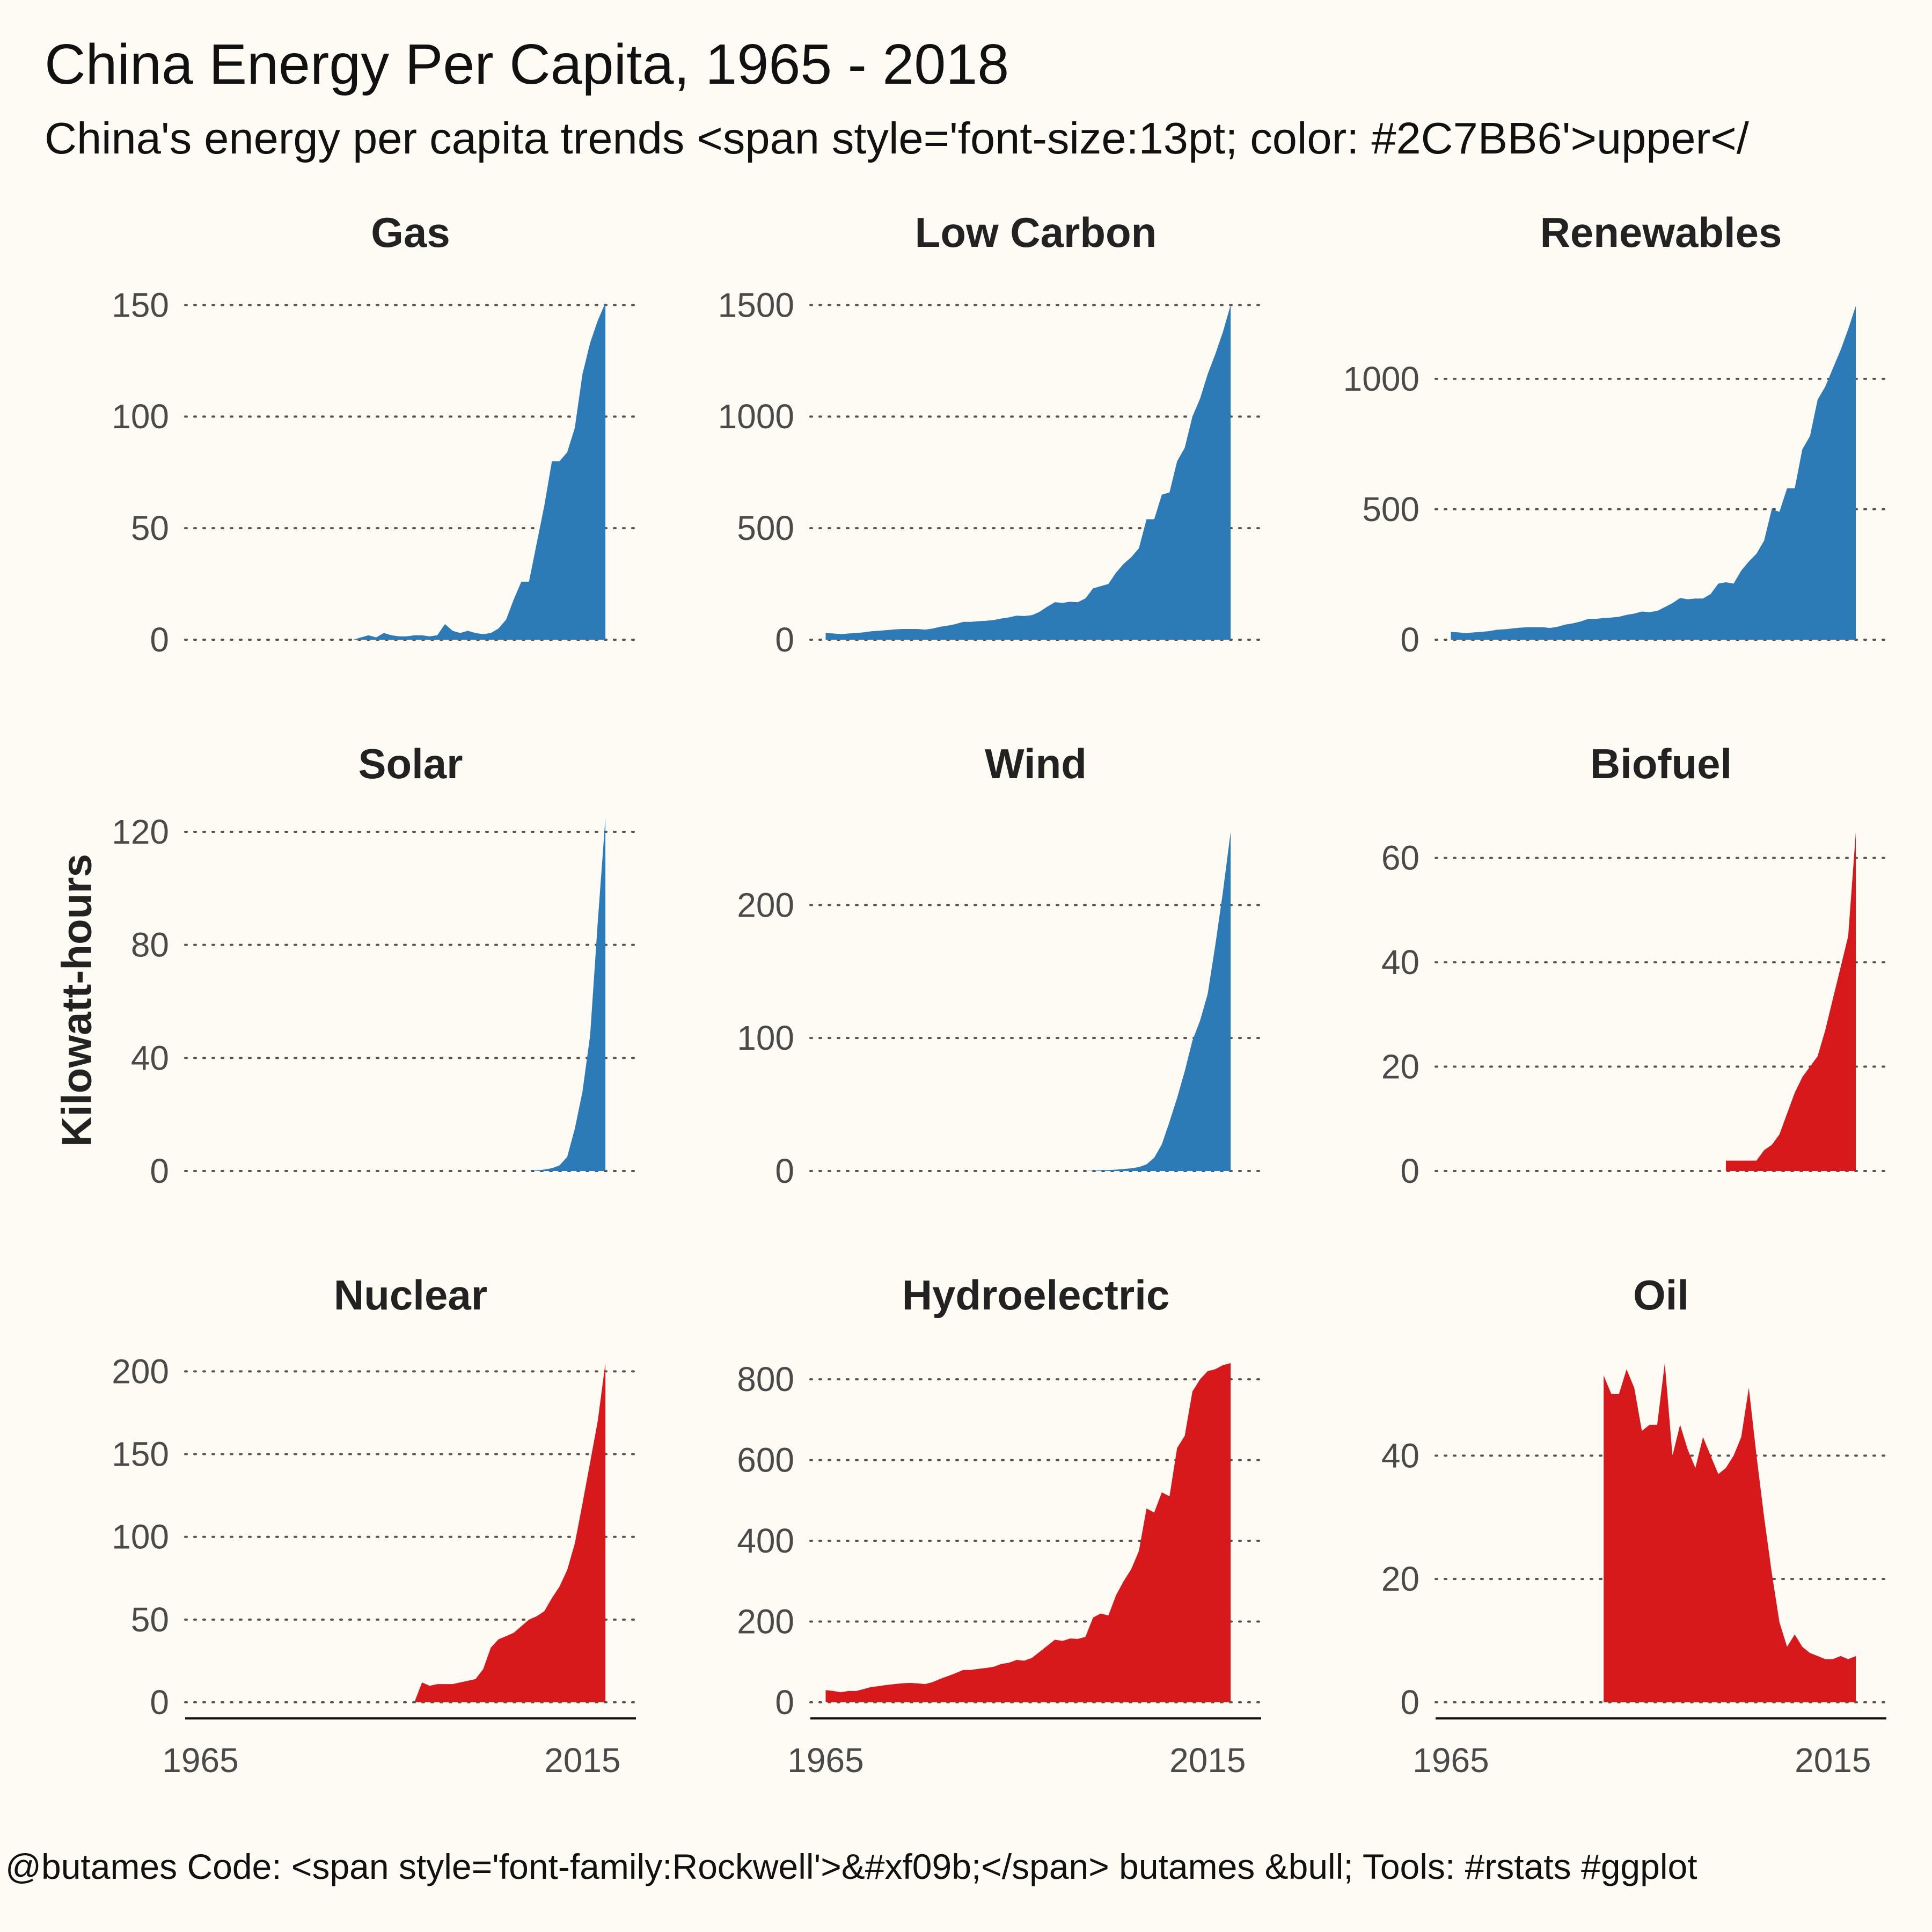 Image resolution: width=1932 pixels, height=1932 pixels. What do you see at coordinates (1653, 472) in the screenshot?
I see `area-series-renewables` at bounding box center [1653, 472].